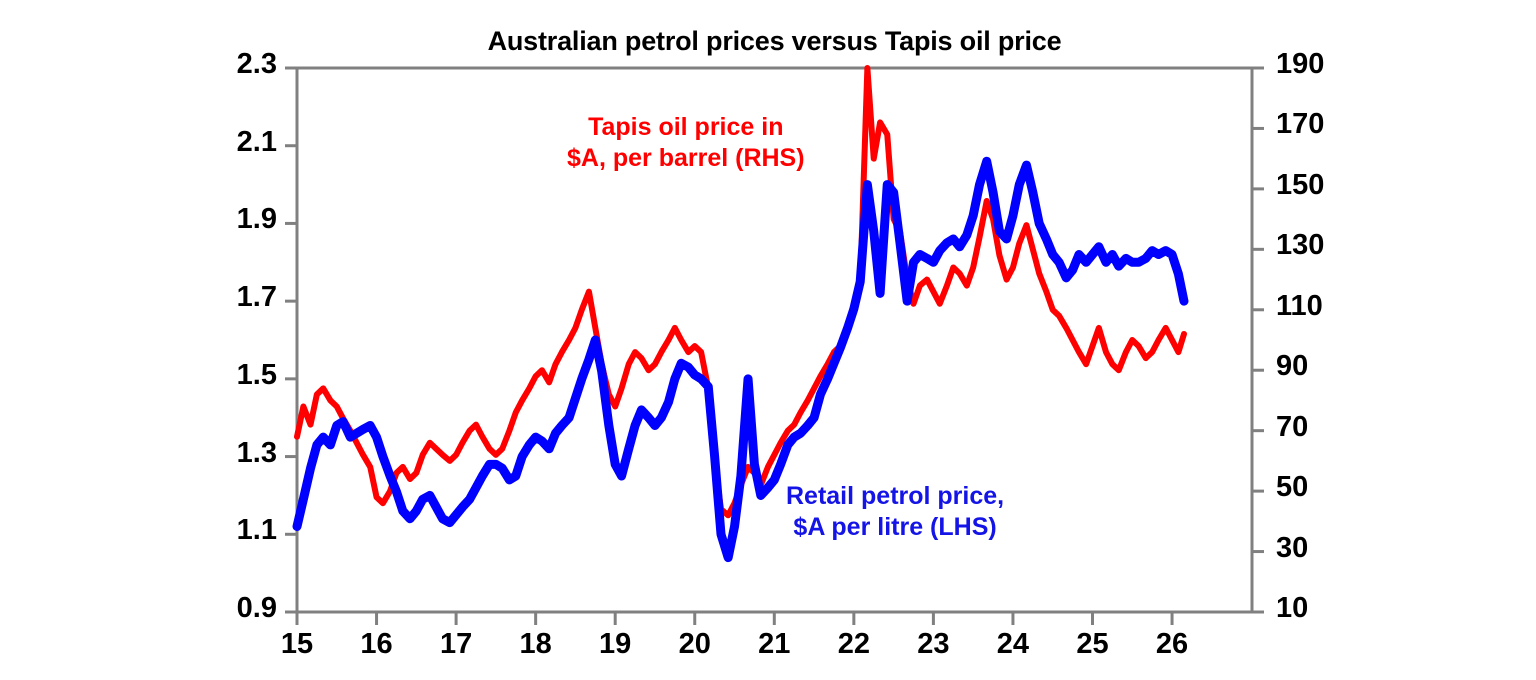 The image size is (1536, 680). What do you see at coordinates (1300, 64) in the screenshot?
I see `y-axis-right-tick-label: 190` at bounding box center [1300, 64].